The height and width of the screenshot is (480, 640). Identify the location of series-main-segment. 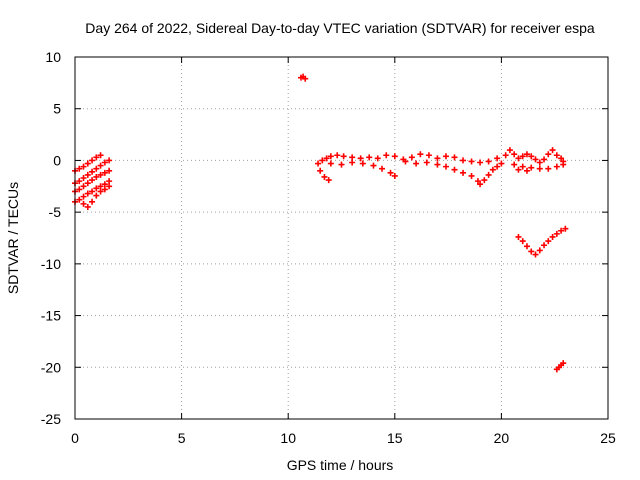
(441, 167).